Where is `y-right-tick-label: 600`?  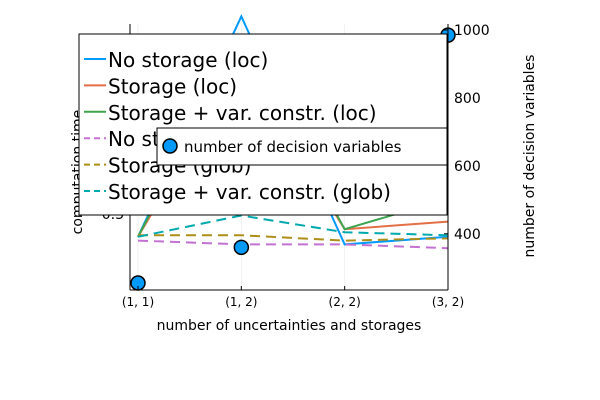
y-right-tick-label: 600 is located at coordinates (467, 167).